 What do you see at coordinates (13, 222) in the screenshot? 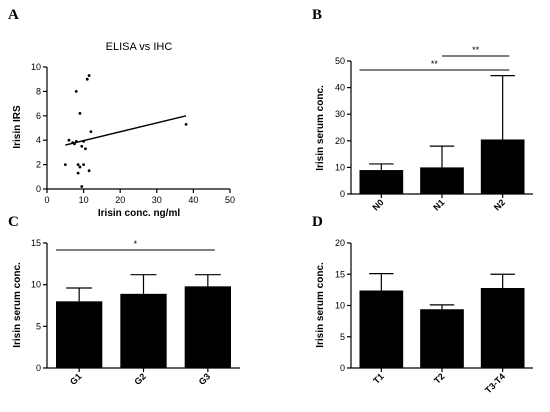
I see `panel-letter-c: C` at bounding box center [13, 222].